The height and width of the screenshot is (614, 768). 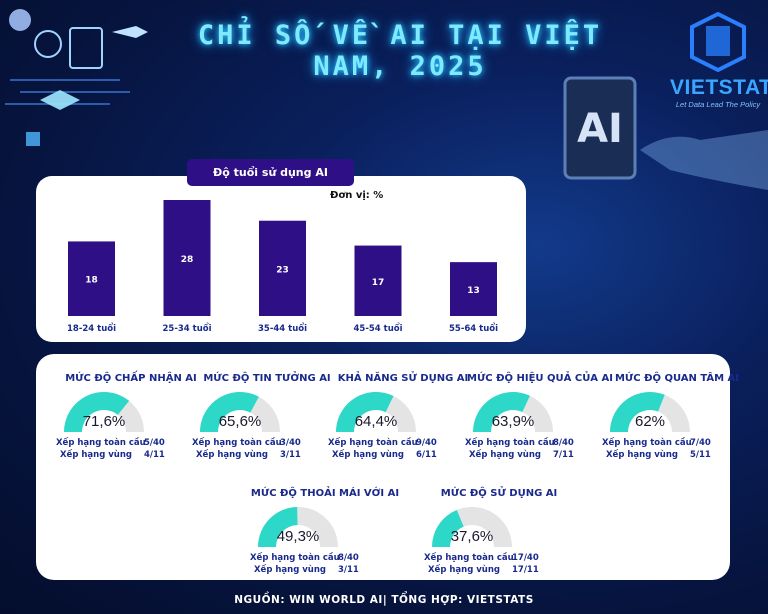 I want to click on global-rank-value: 5/40, so click(x=154, y=443).